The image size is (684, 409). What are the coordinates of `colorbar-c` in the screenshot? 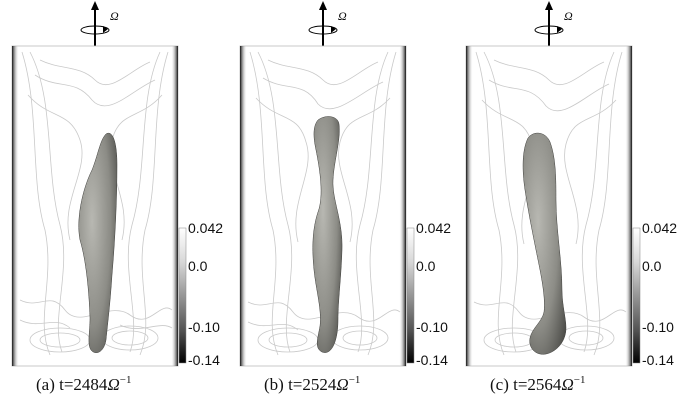 It's located at (636, 295).